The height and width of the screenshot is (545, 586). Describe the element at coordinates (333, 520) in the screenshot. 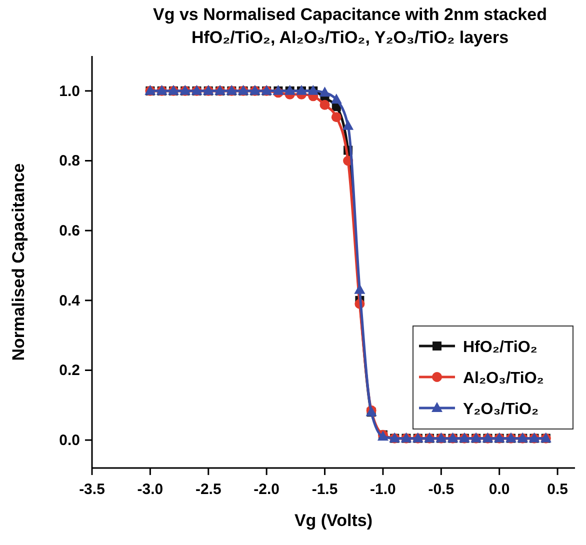

I see `x-axis-title: Vg (Volts)` at that location.